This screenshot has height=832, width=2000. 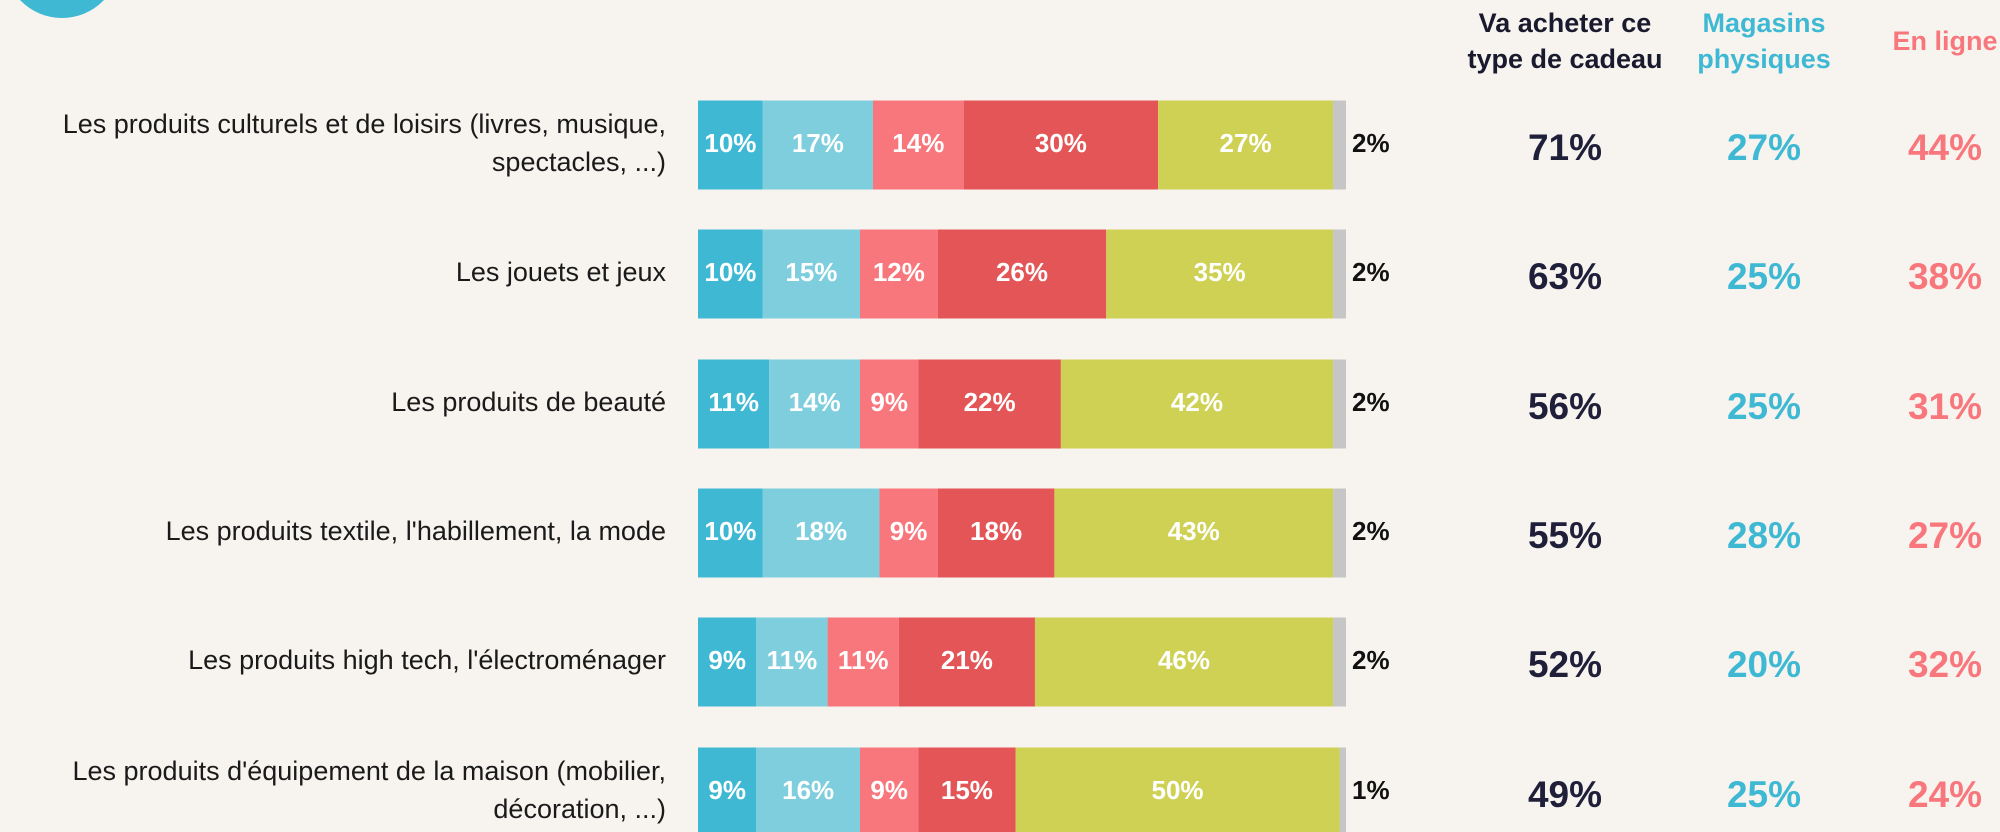 I want to click on column-value: 24%, so click(x=1945, y=794).